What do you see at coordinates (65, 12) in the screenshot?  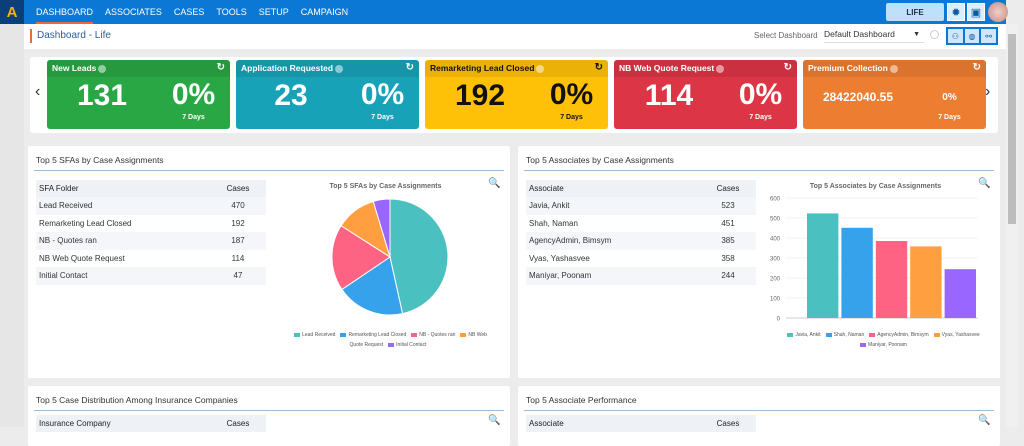 I see `nav-dashboard: DASHBOARD` at bounding box center [65, 12].